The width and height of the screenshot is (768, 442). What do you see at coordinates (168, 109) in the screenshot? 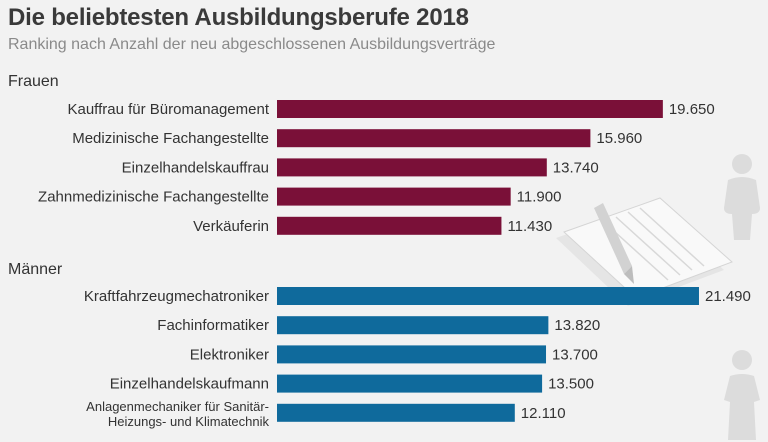
I see `category-label: Kauffrau für Büromanagement` at bounding box center [168, 109].